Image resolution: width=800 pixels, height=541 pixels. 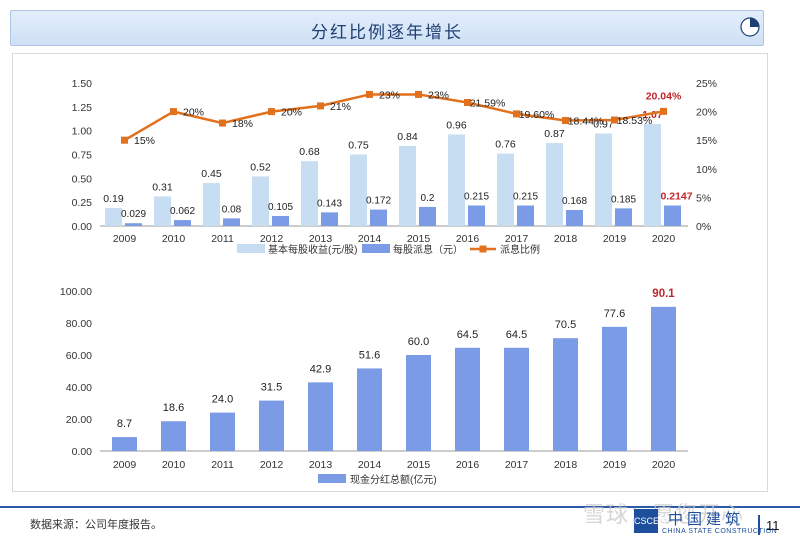 What do you see at coordinates (517, 239) in the screenshot?
I see `x-axis-tick: 2017` at bounding box center [517, 239].